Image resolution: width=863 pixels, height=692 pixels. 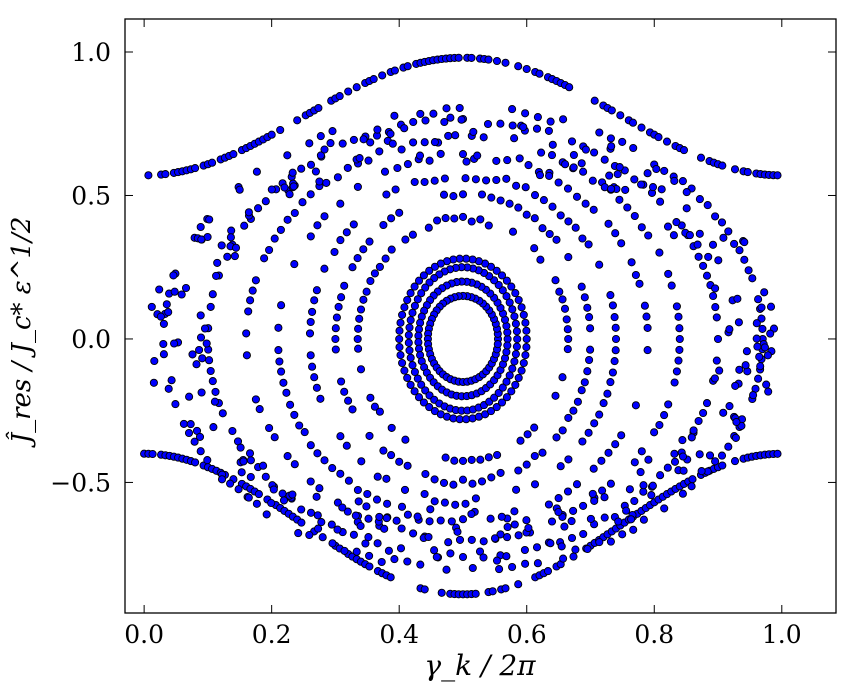 What do you see at coordinates (80, 267) in the screenshot?
I see `y-tick-labels: −0.5 0.0 0.5 1.0` at bounding box center [80, 267].